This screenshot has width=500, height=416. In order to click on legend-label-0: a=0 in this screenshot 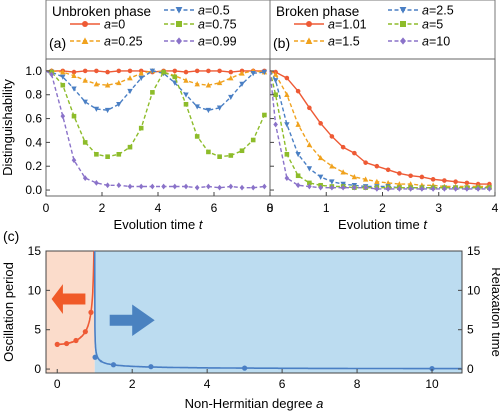, I will do `click(114, 25)`.